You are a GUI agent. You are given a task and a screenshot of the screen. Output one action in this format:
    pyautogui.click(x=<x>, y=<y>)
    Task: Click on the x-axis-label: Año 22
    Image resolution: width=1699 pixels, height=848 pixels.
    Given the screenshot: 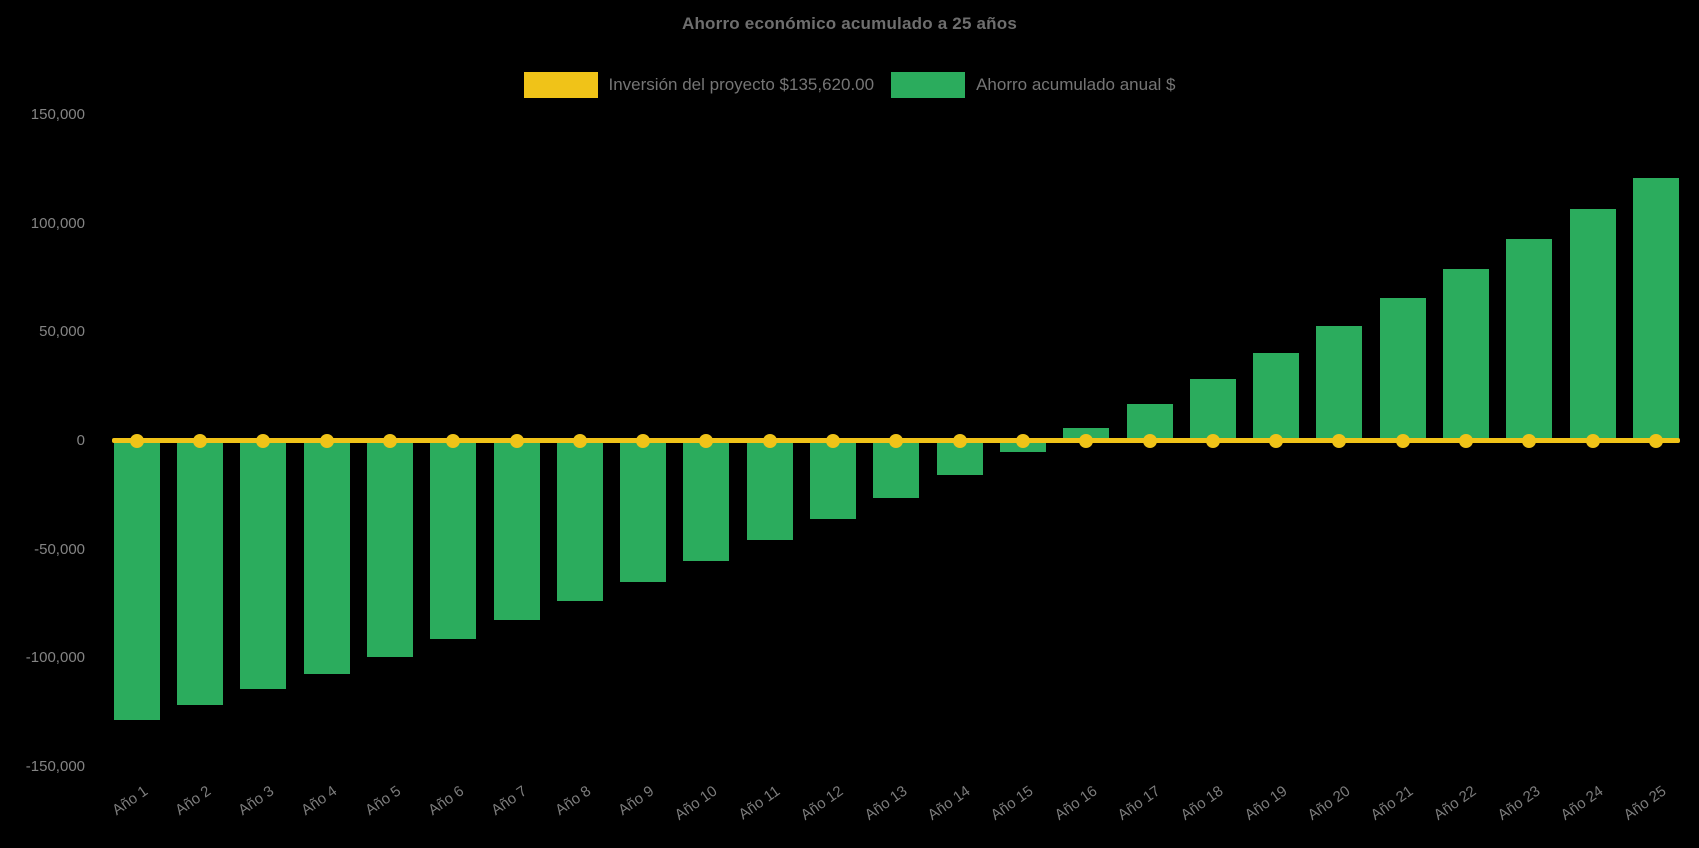 What is the action you would take?
    pyautogui.click(x=1455, y=803)
    